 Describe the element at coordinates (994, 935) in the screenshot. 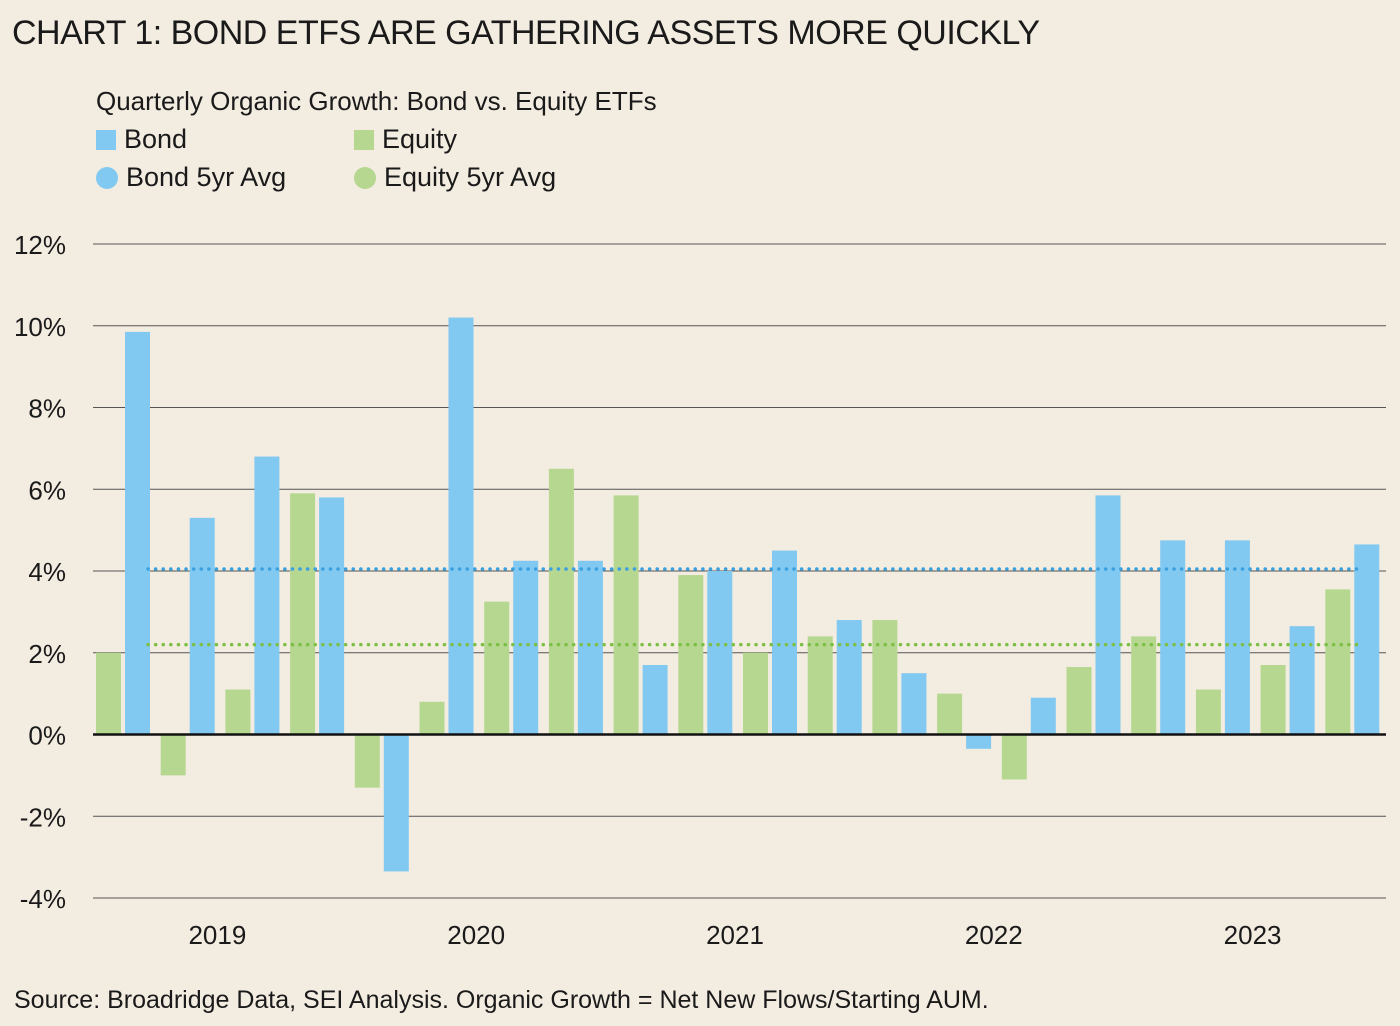

I see `x-tick-label: 2022` at that location.